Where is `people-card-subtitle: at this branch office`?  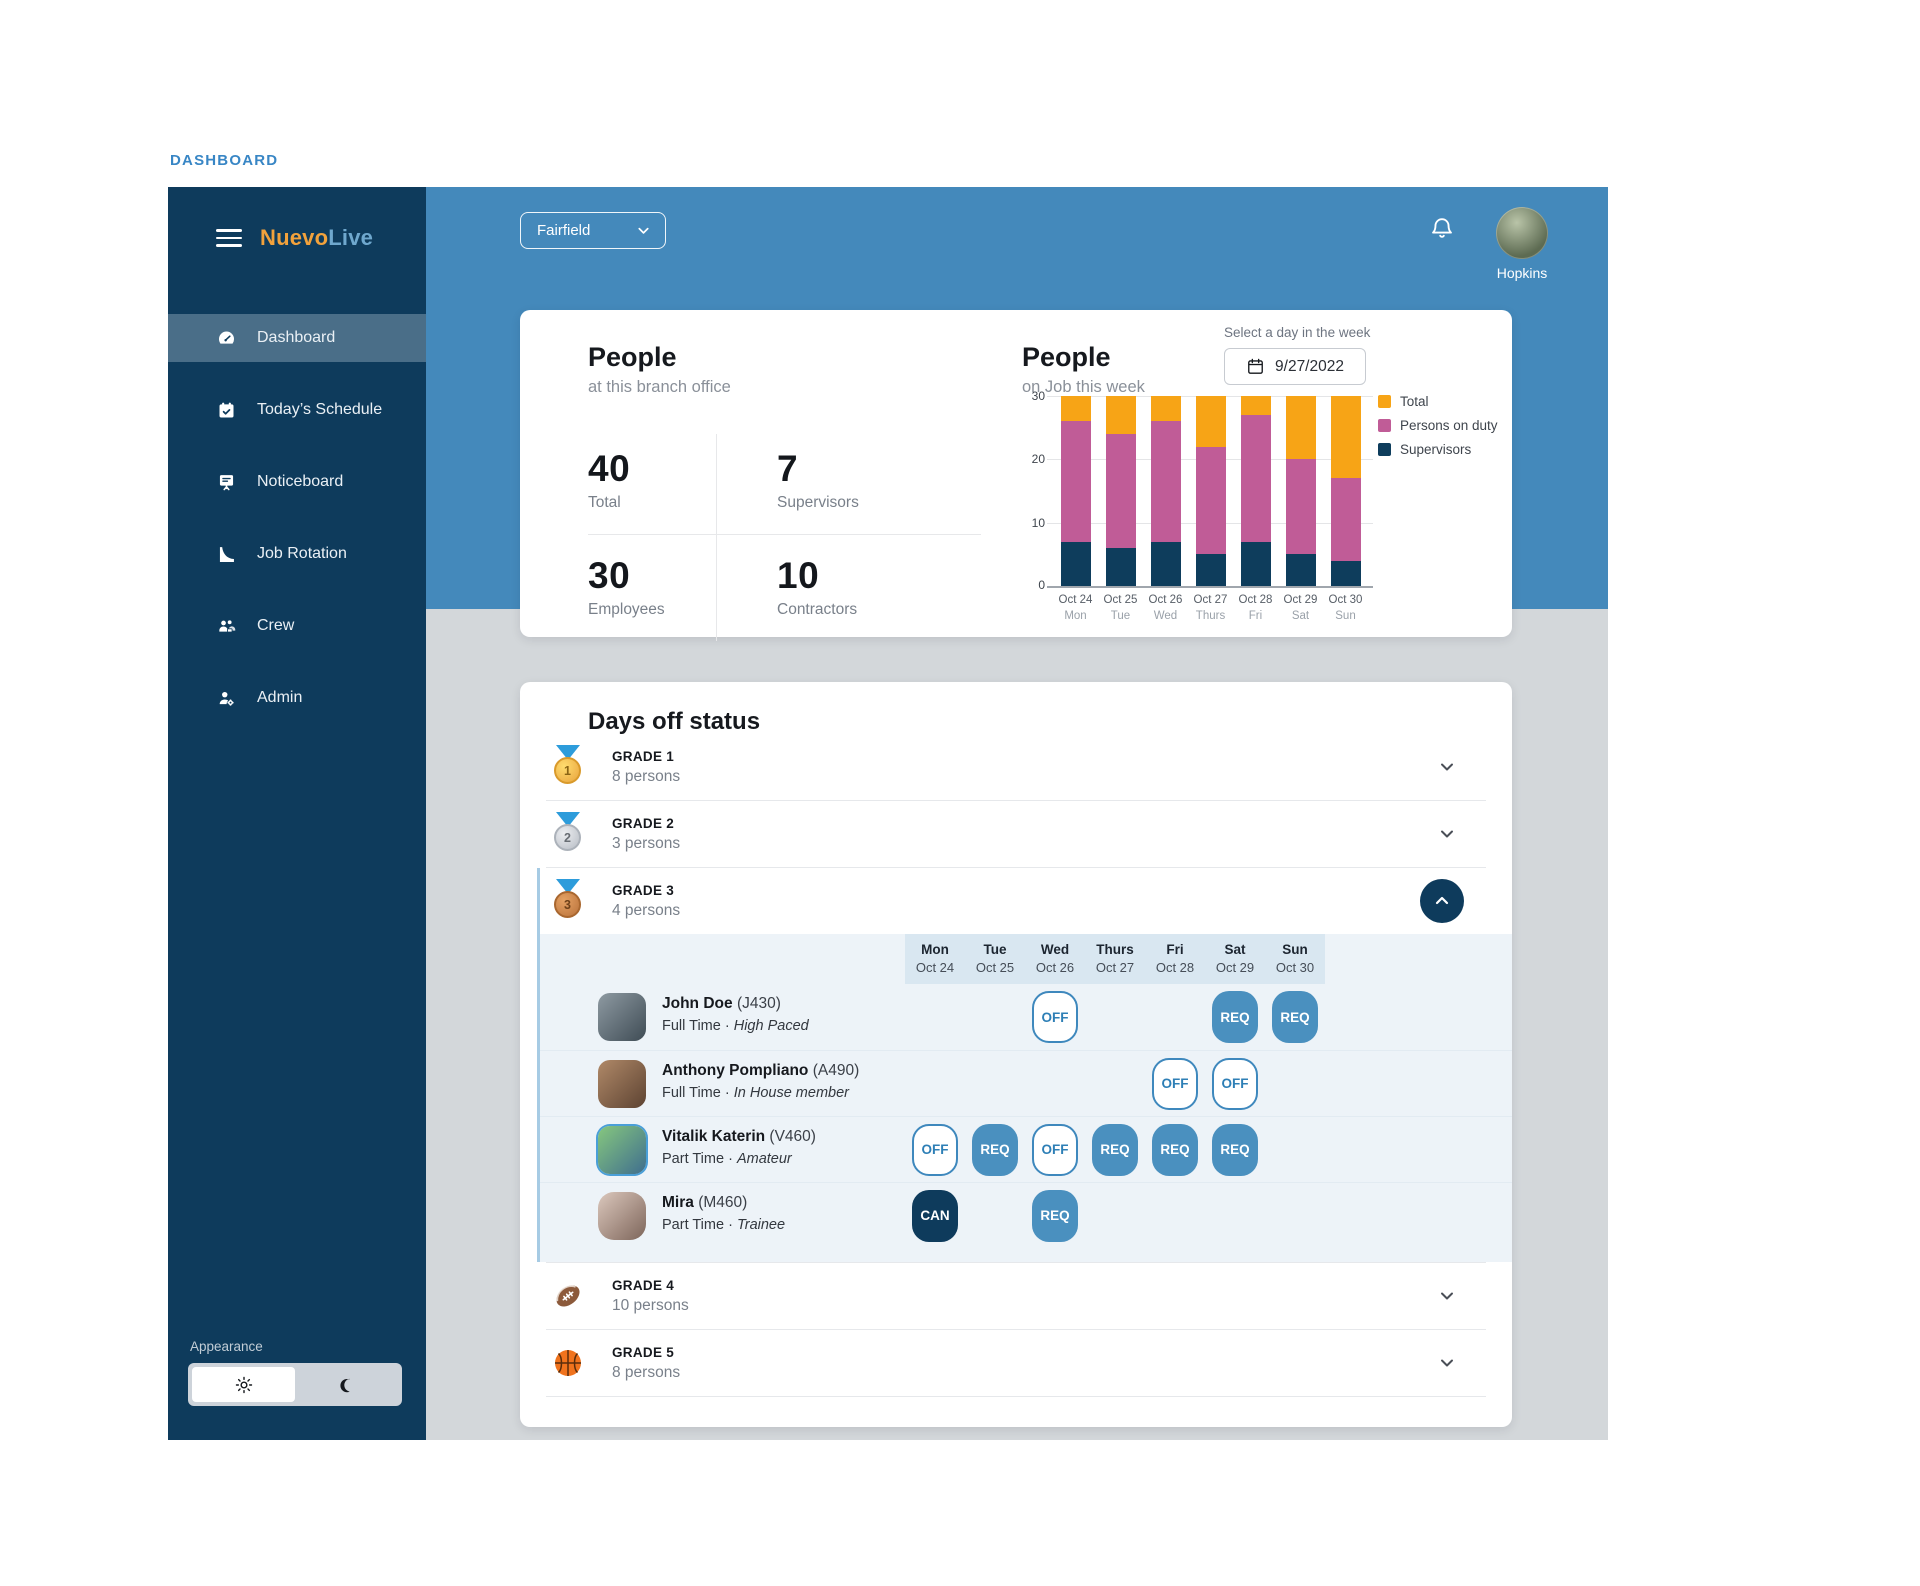
people-card-subtitle: at this branch office is located at coordinates (659, 387).